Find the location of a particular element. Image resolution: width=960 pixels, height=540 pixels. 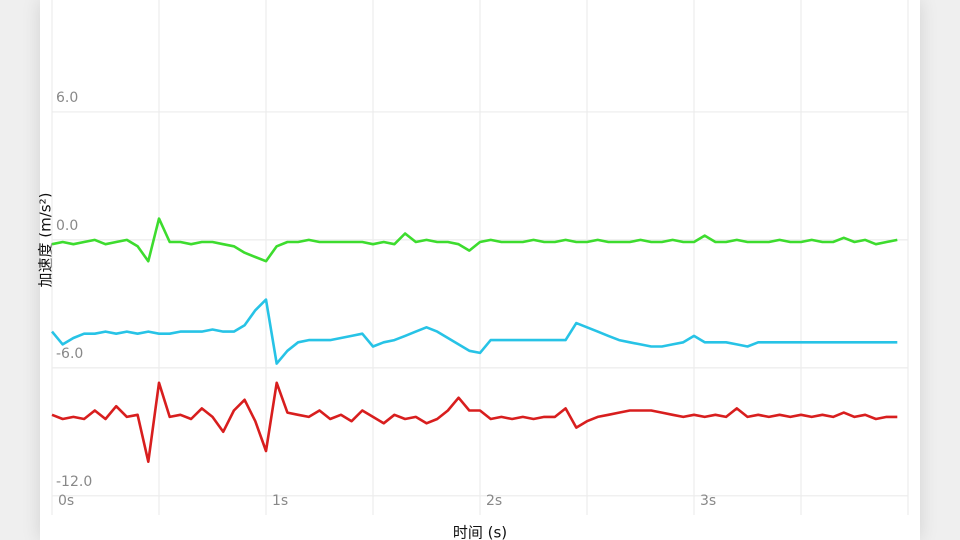

y-axis-title: 加速度 (m/s²) is located at coordinates (46, 240).